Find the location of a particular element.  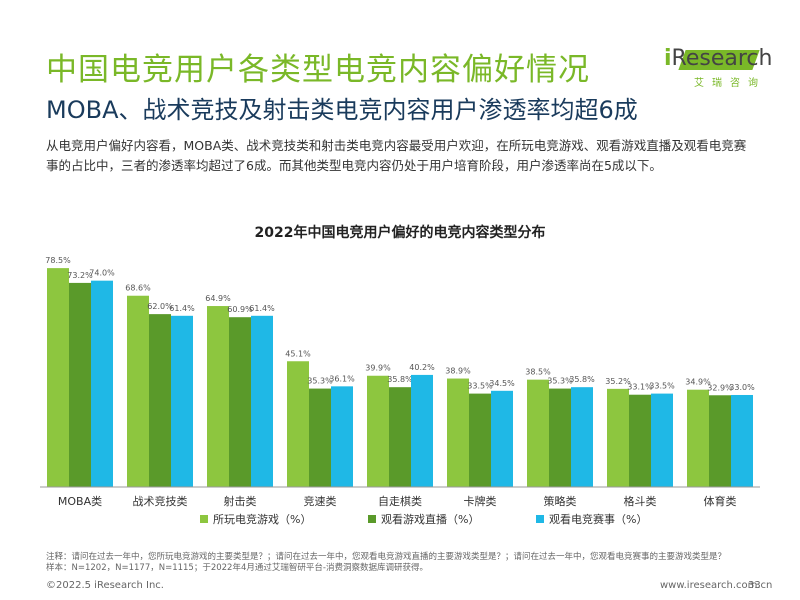

category-label-3: 竞速类 is located at coordinates (320, 501).